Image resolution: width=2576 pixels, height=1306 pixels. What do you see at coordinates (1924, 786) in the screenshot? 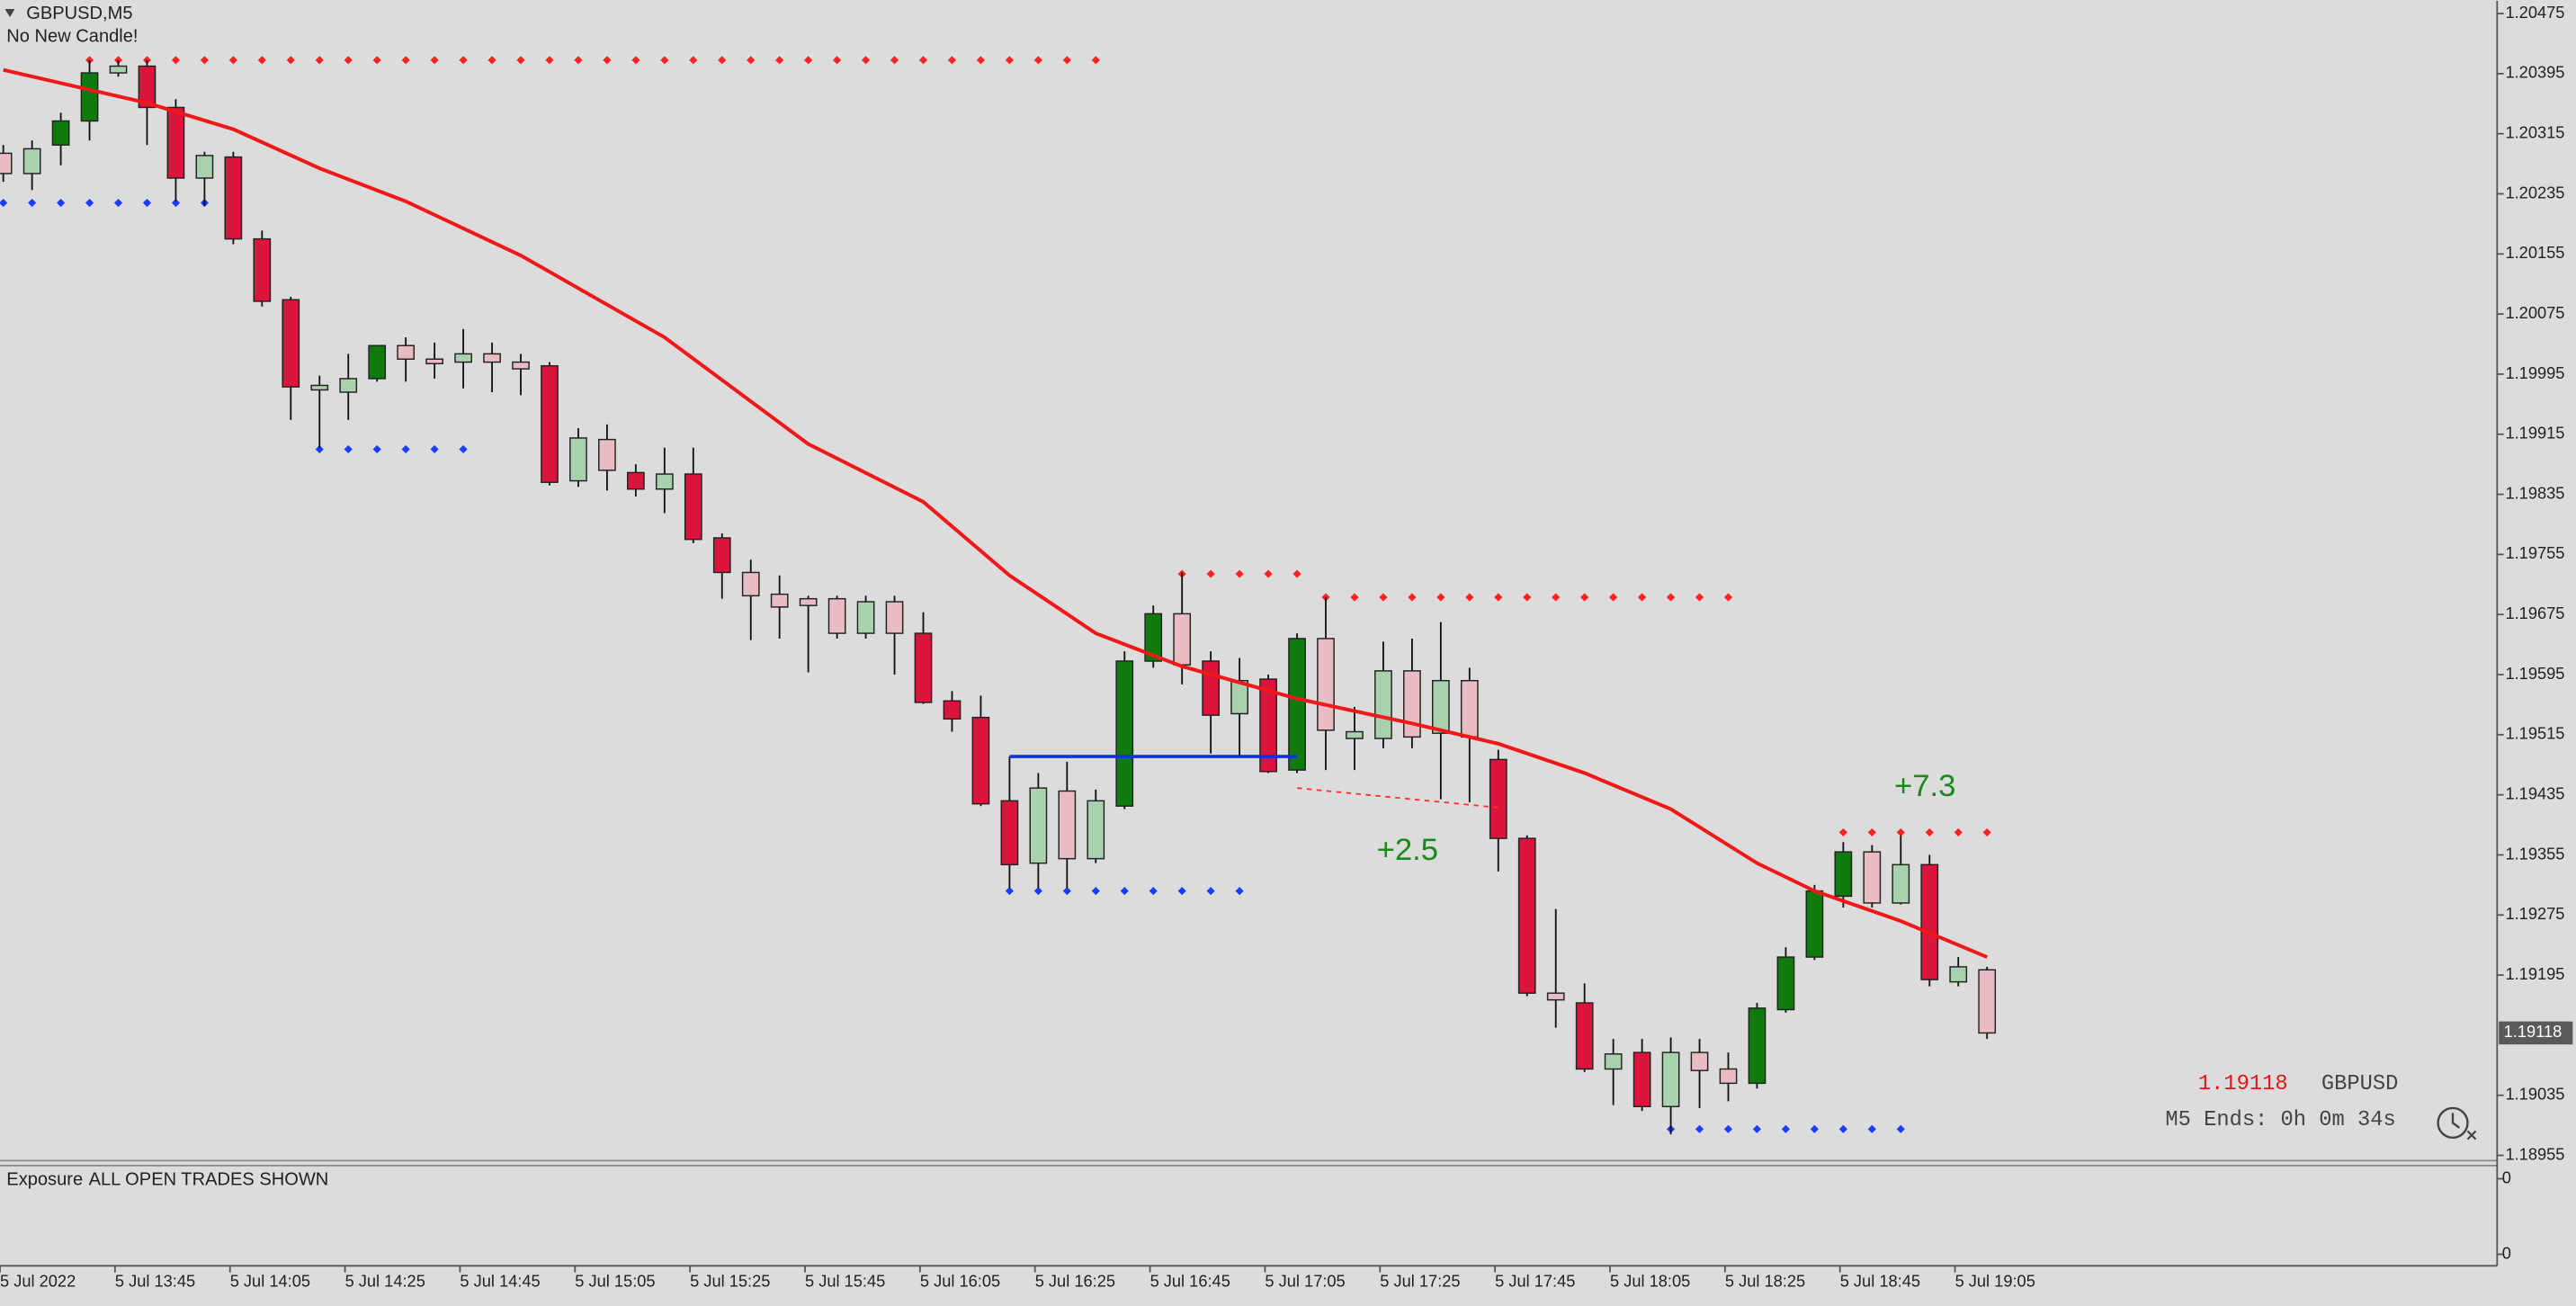
I see `profit-label: +7.3` at bounding box center [1924, 786].